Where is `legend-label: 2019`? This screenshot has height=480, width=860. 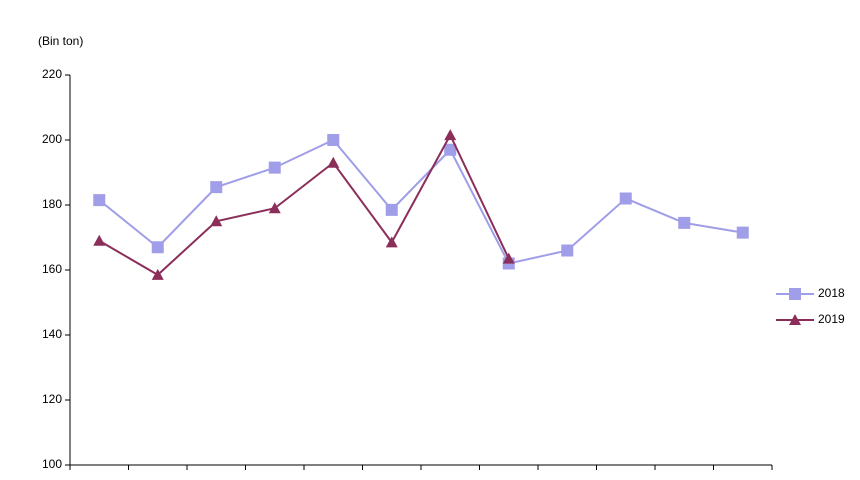 legend-label: 2019 is located at coordinates (831, 319).